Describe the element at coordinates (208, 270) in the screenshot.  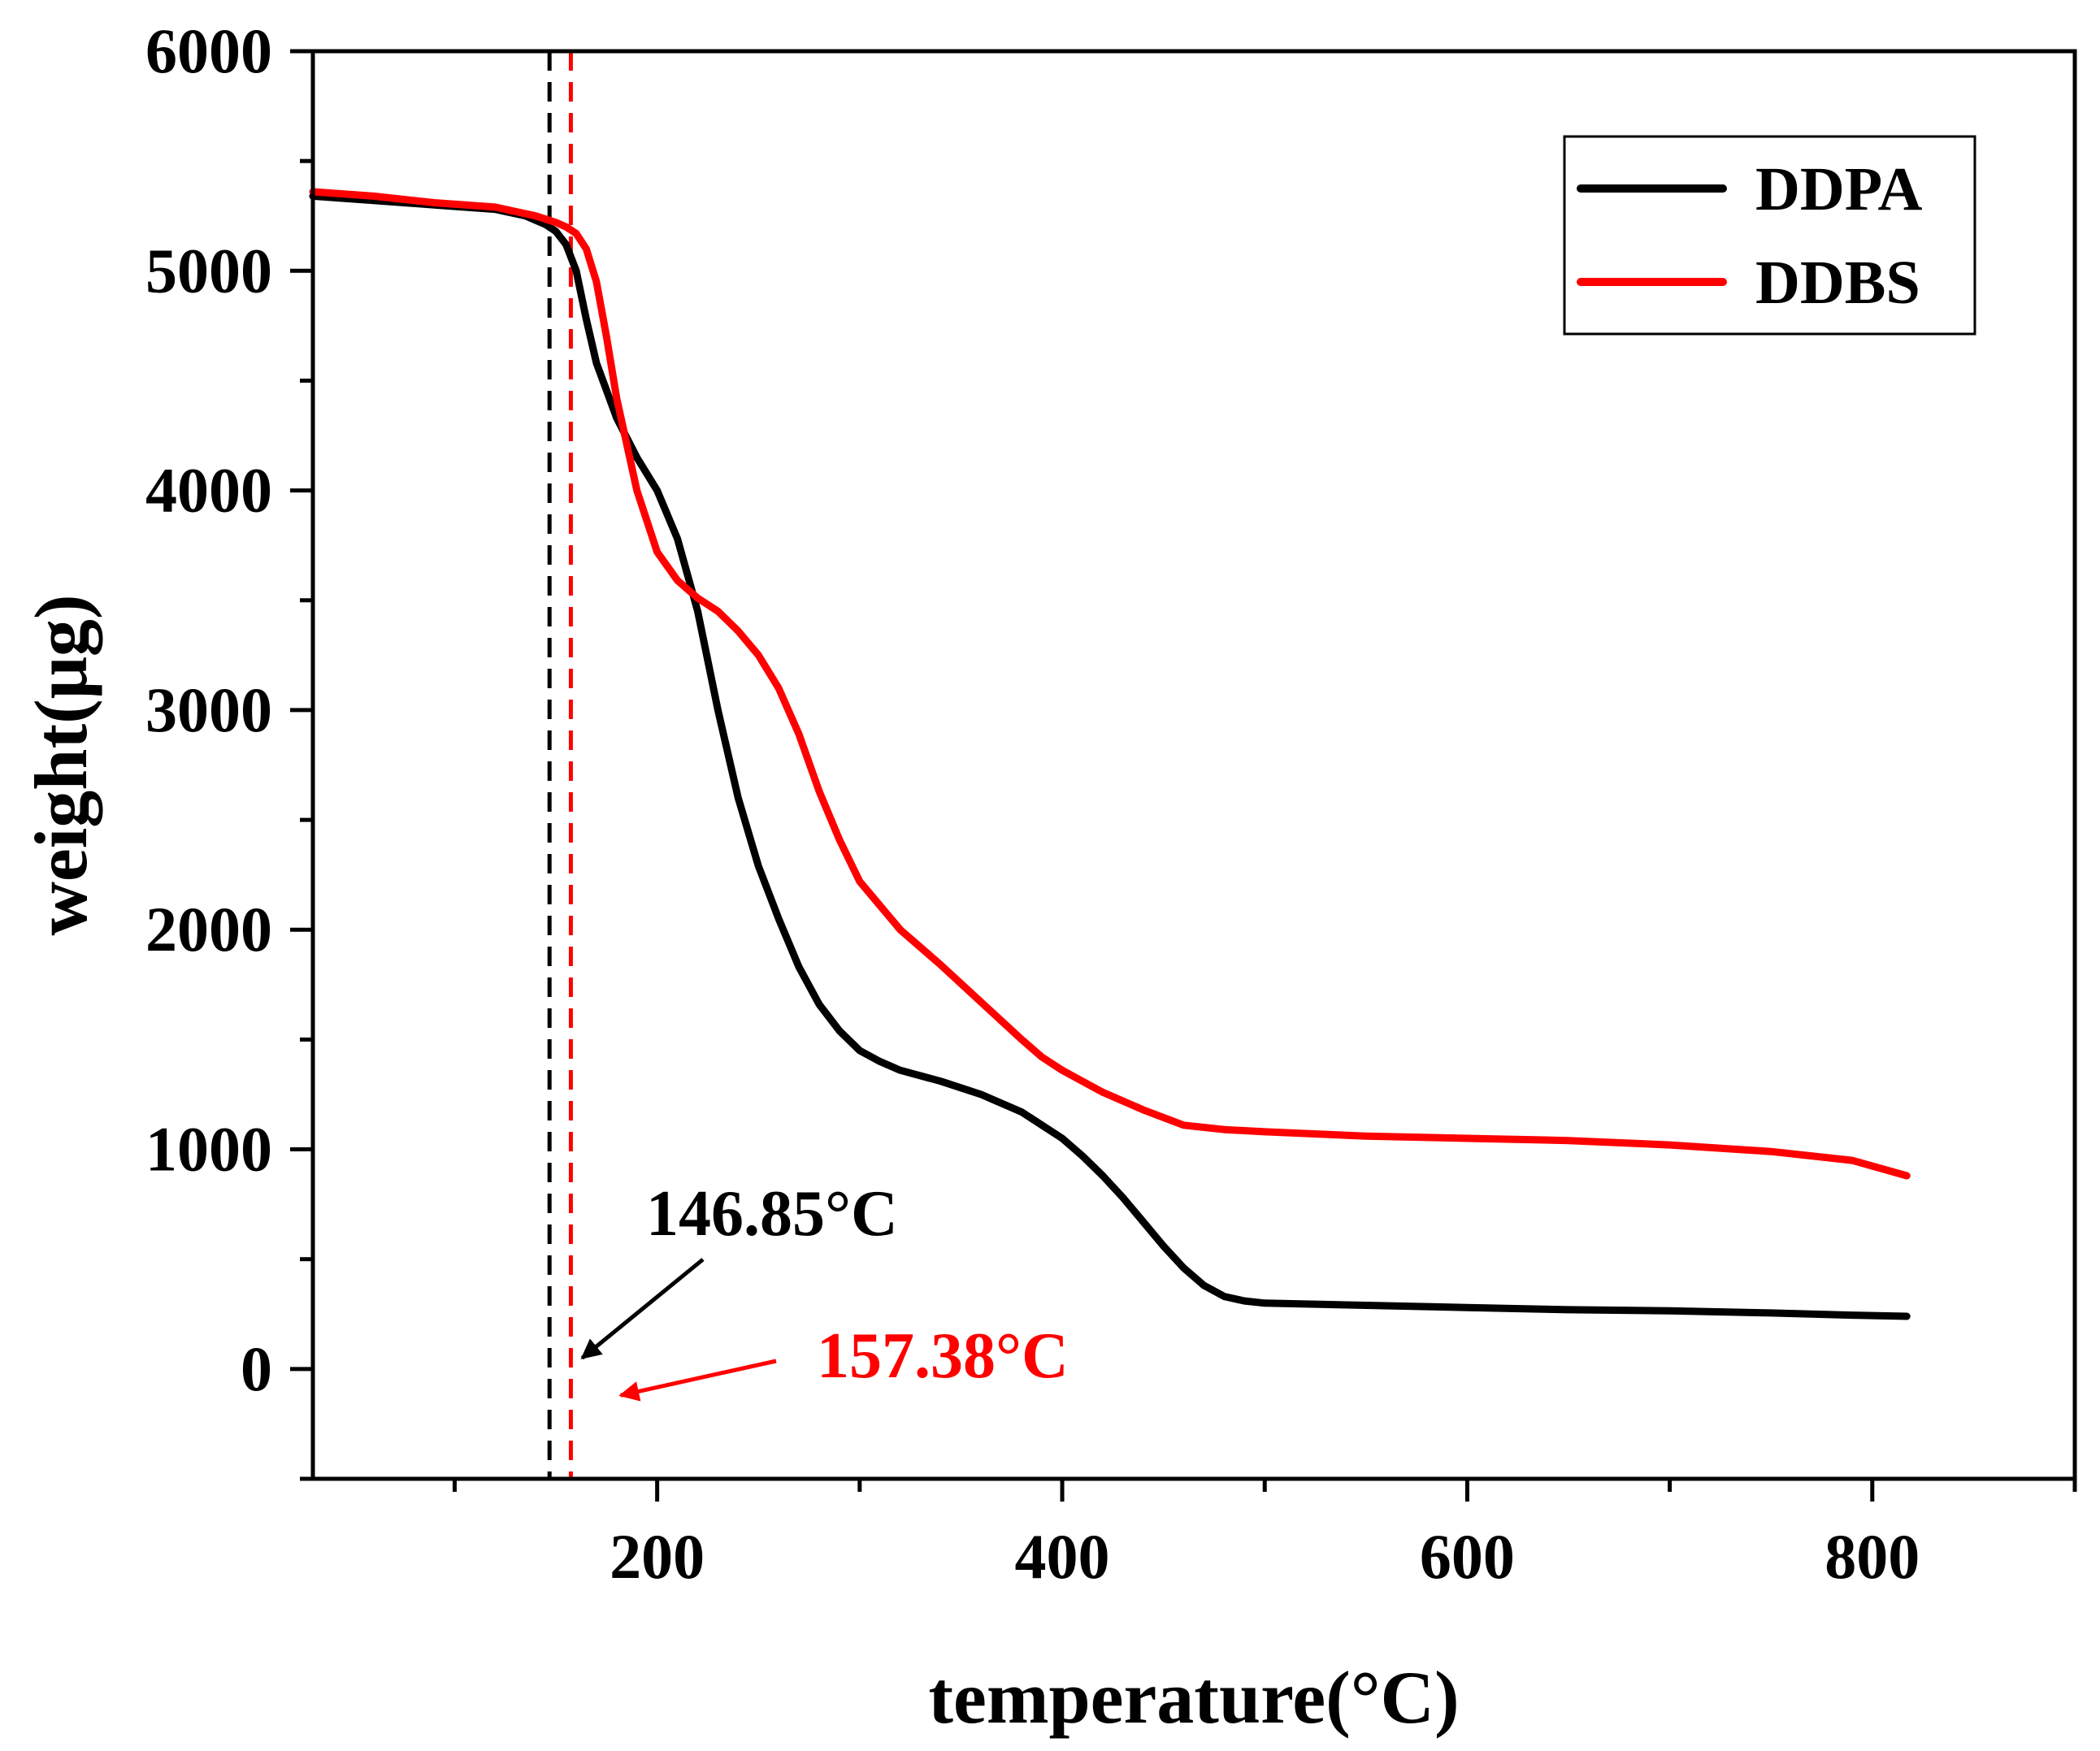
I see `y-tick-label: 5000` at that location.